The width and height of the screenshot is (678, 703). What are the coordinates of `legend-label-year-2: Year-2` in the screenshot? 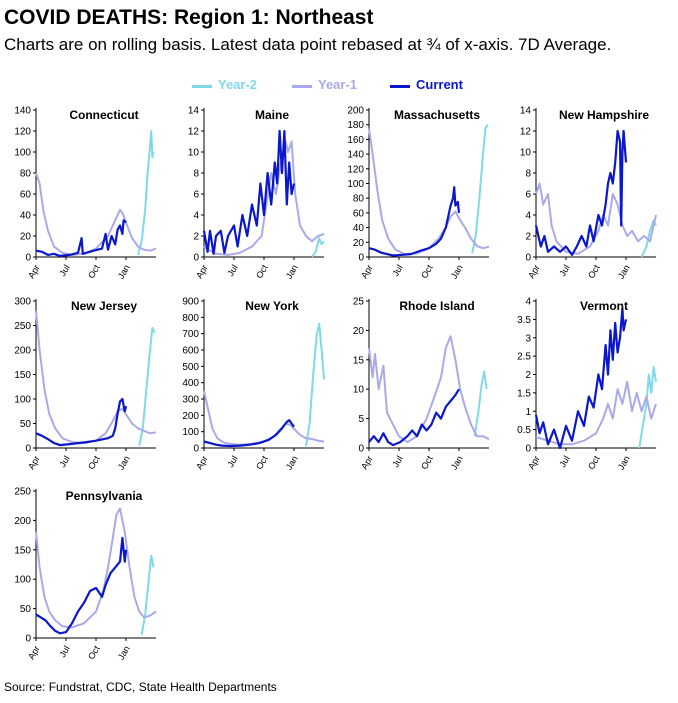 It's located at (238, 84).